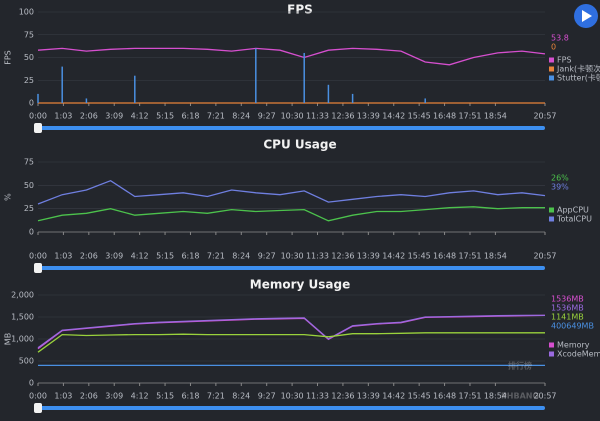 Image resolution: width=600 pixels, height=421 pixels. Describe the element at coordinates (8, 339) in the screenshot. I see `y-axis-label: MB` at that location.